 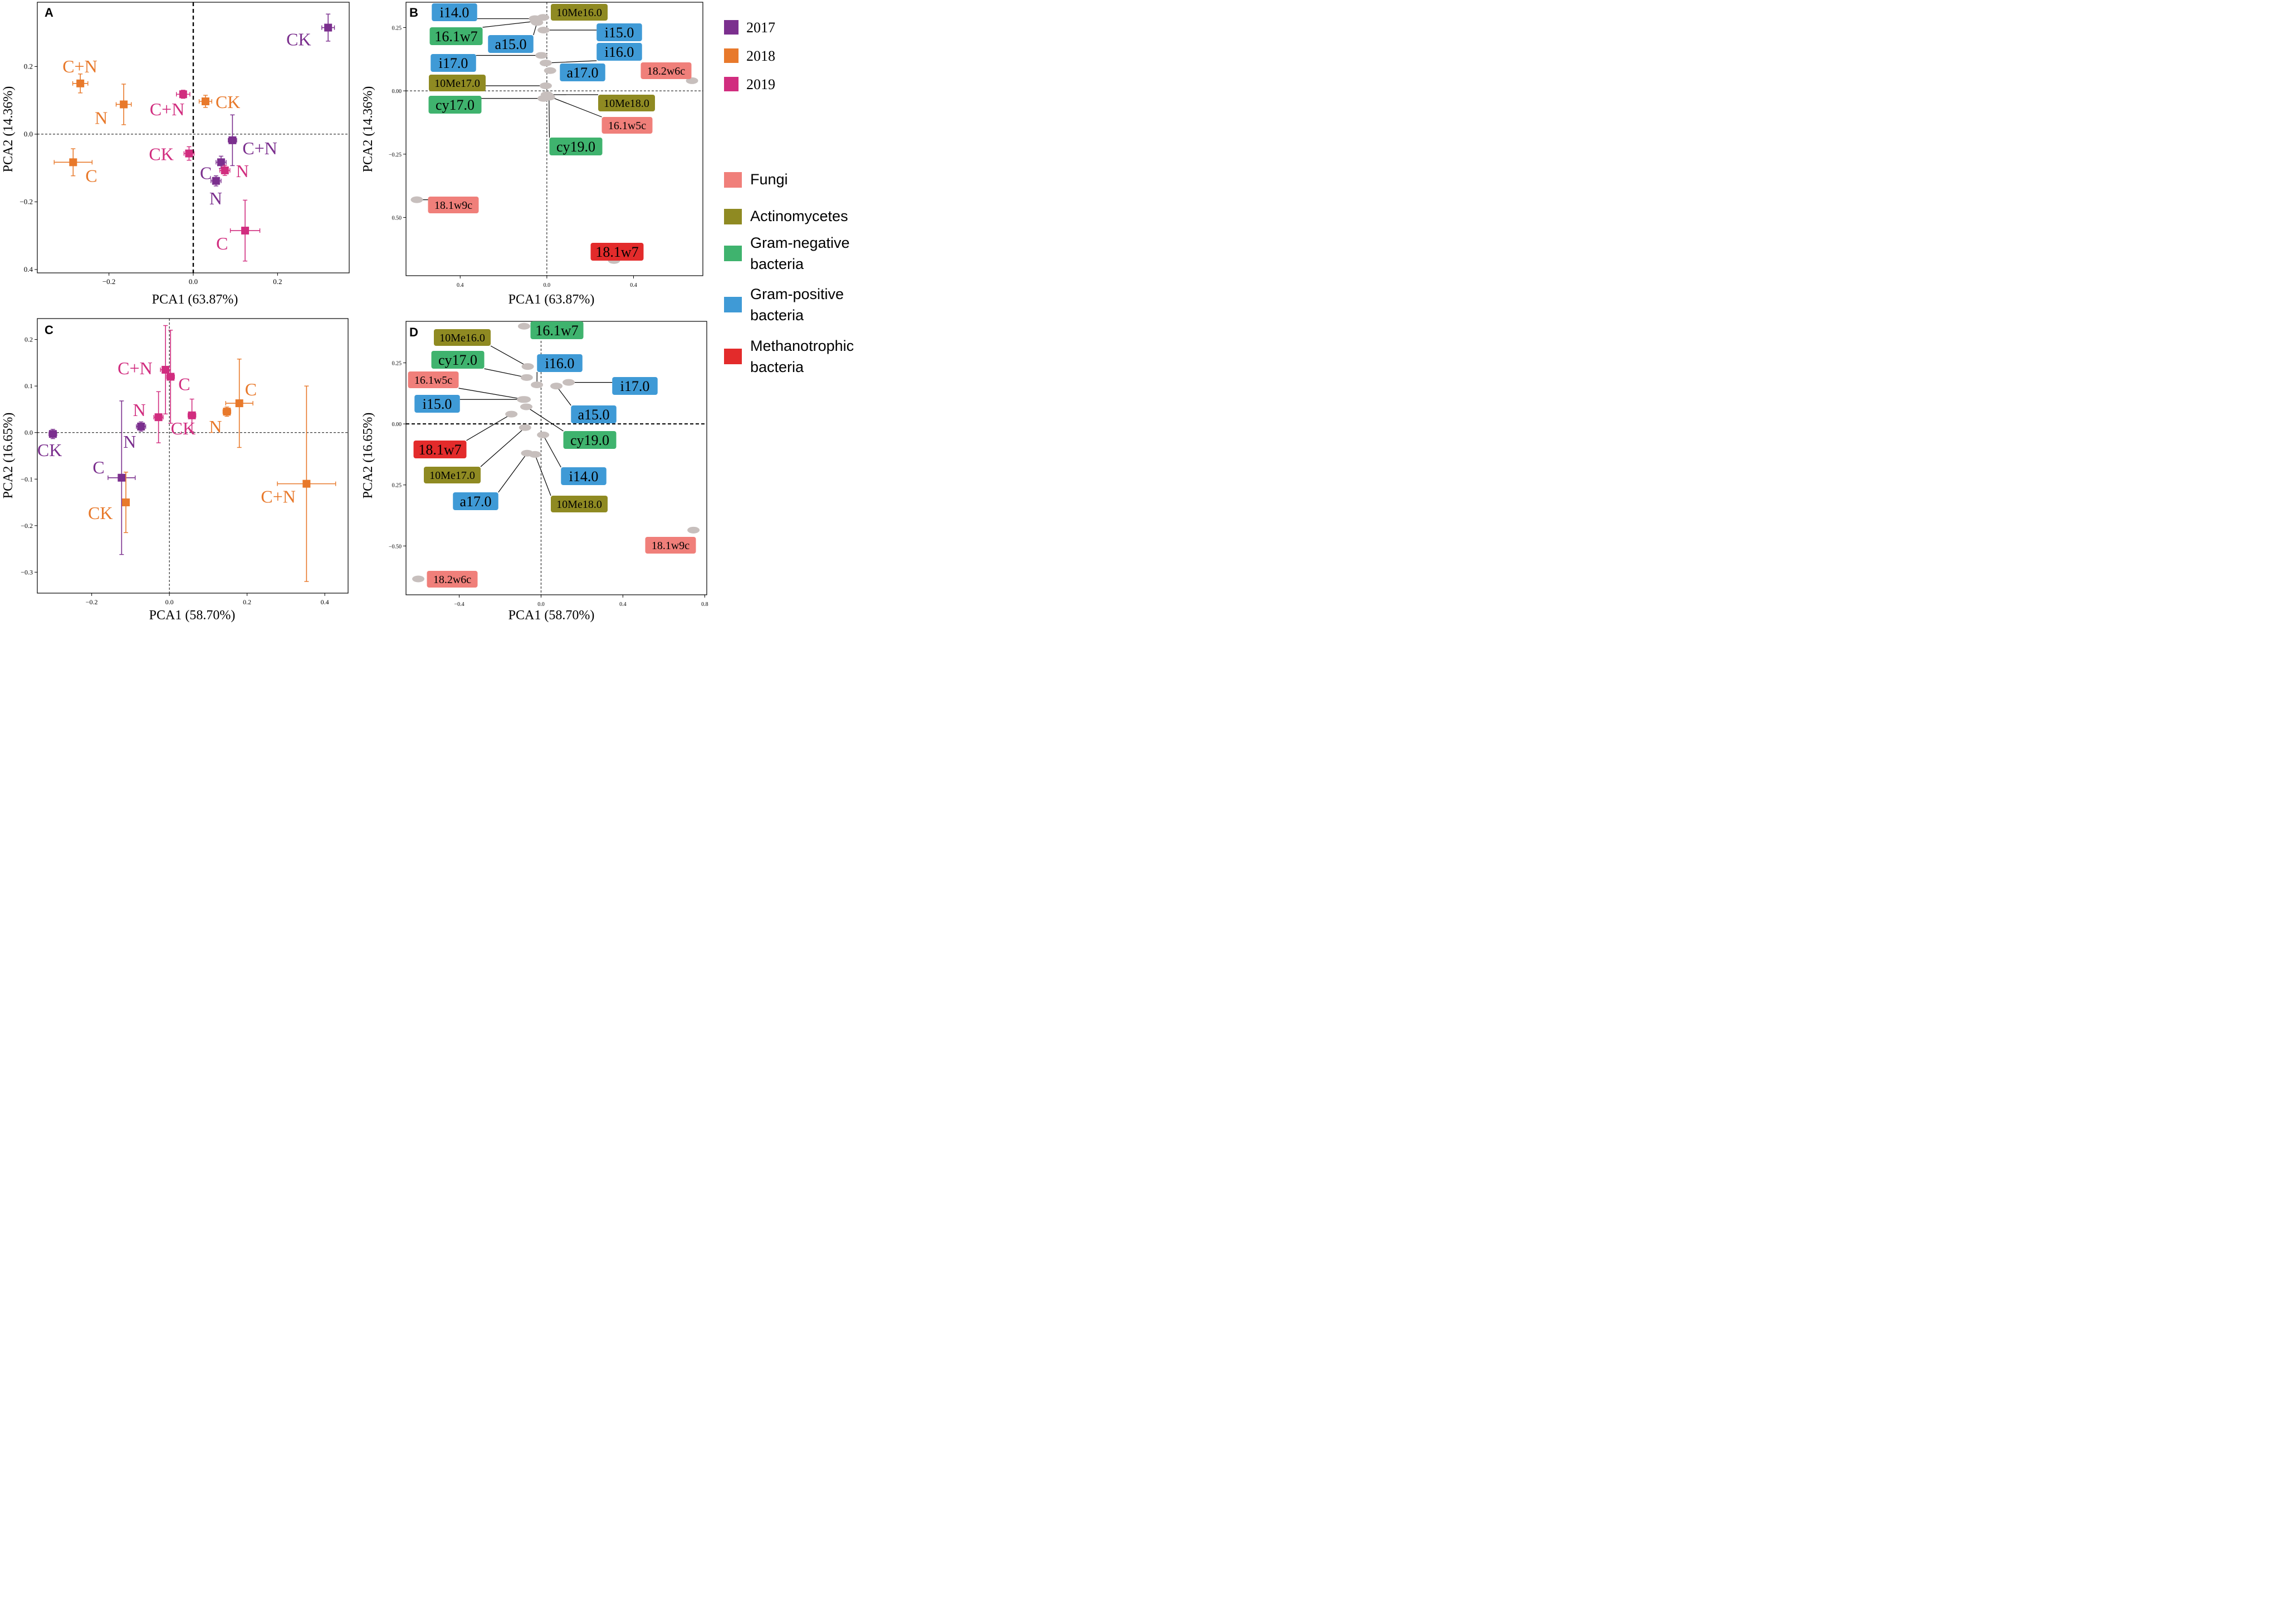 I want to click on y-tick-label: −0.50, so click(x=395, y=547).